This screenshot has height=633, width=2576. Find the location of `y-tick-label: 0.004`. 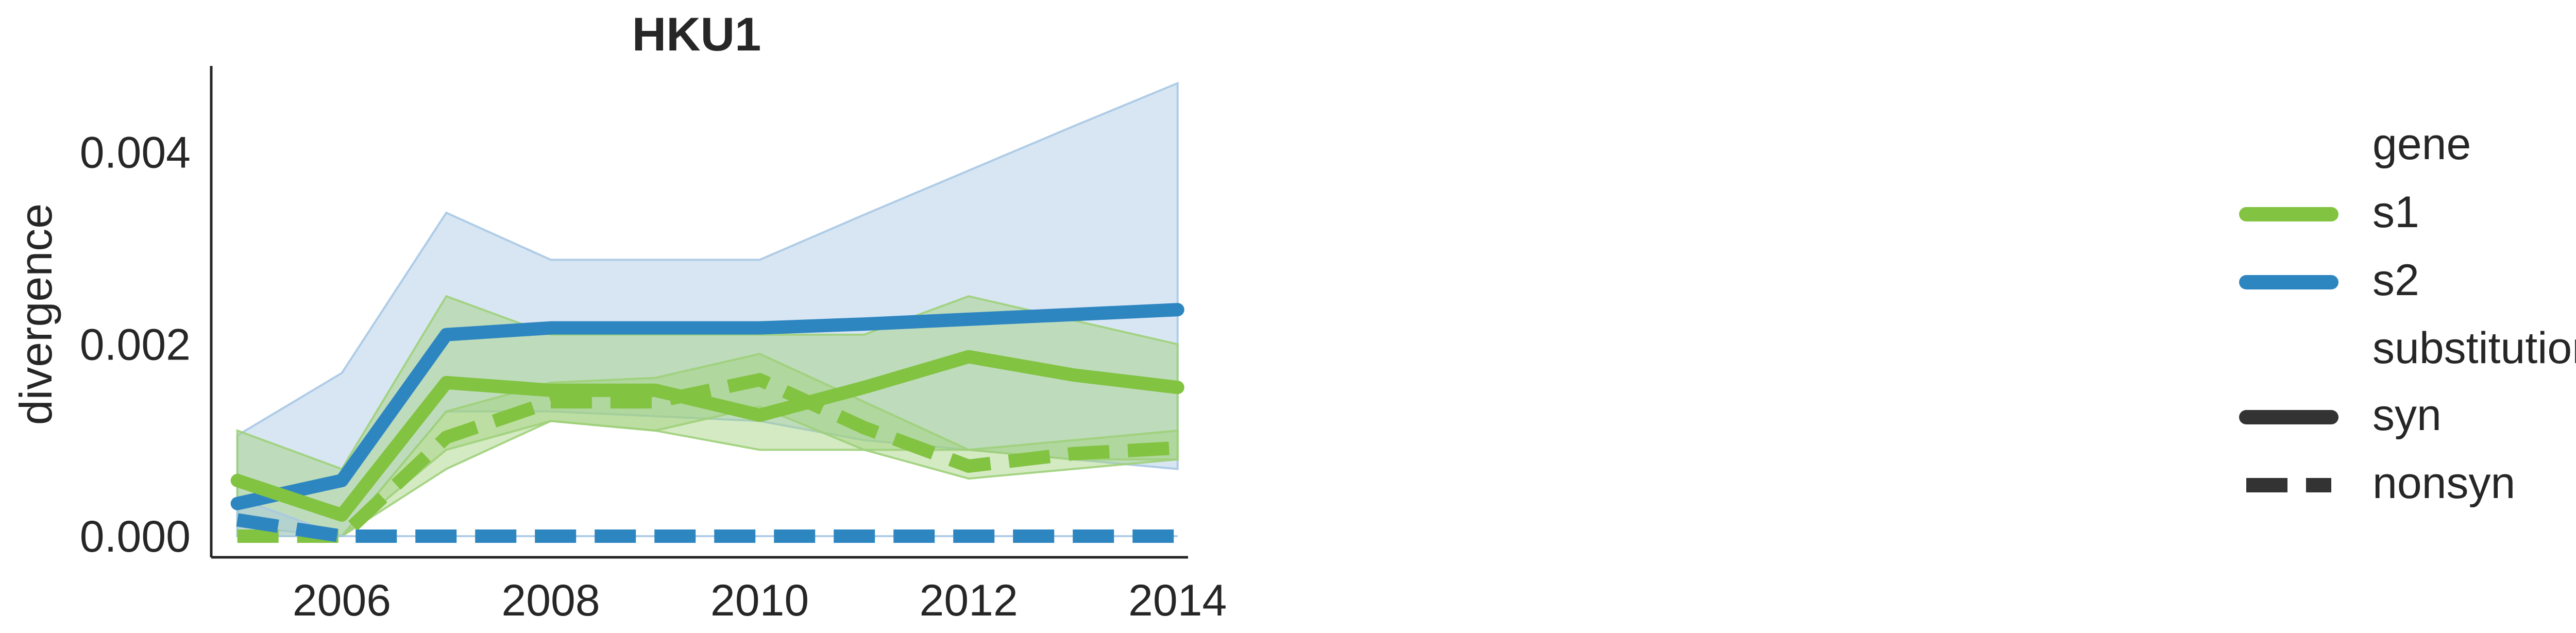

y-tick-label: 0.004 is located at coordinates (135, 153).